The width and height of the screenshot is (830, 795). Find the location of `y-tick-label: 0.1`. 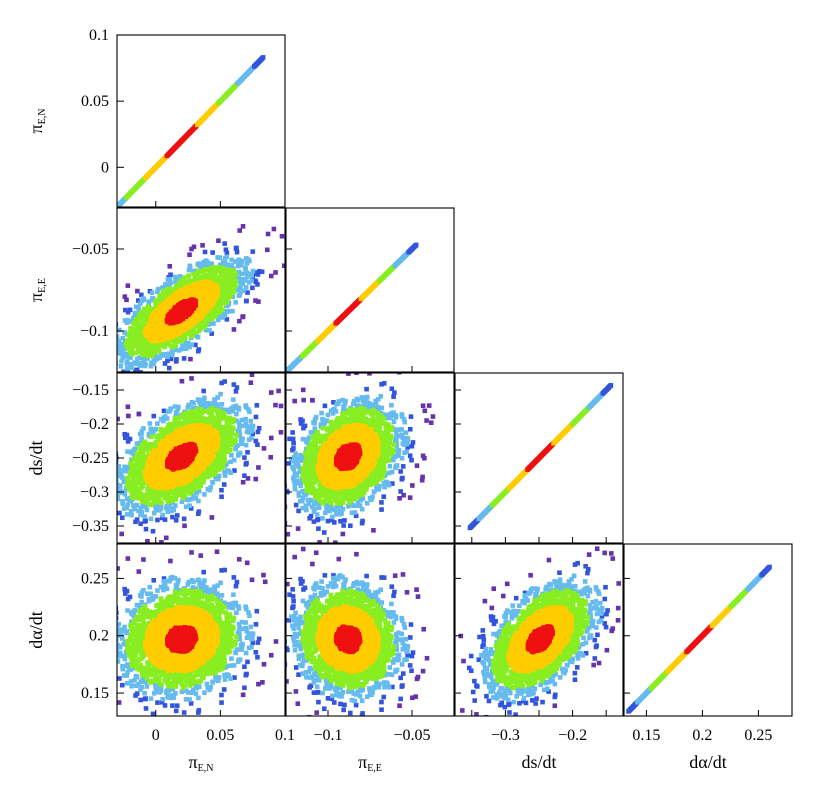

y-tick-label: 0.1 is located at coordinates (99, 35).